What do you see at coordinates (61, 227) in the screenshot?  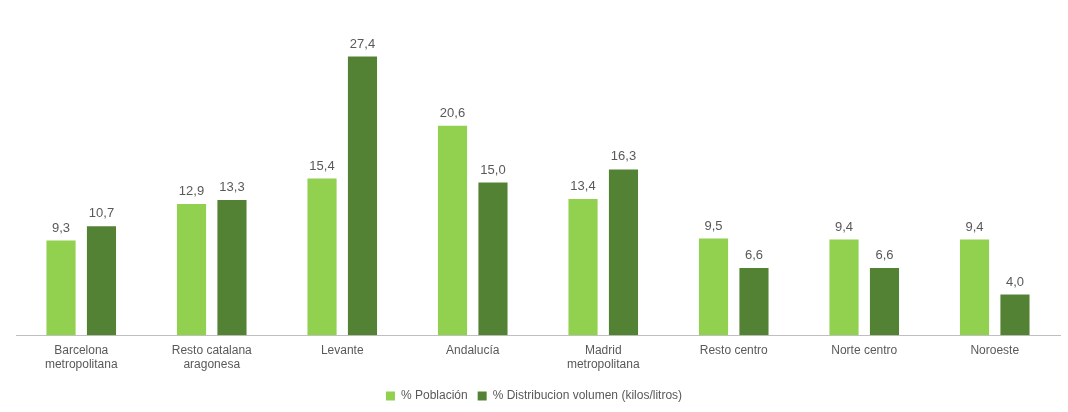 I see `data-label: 9,3` at bounding box center [61, 227].